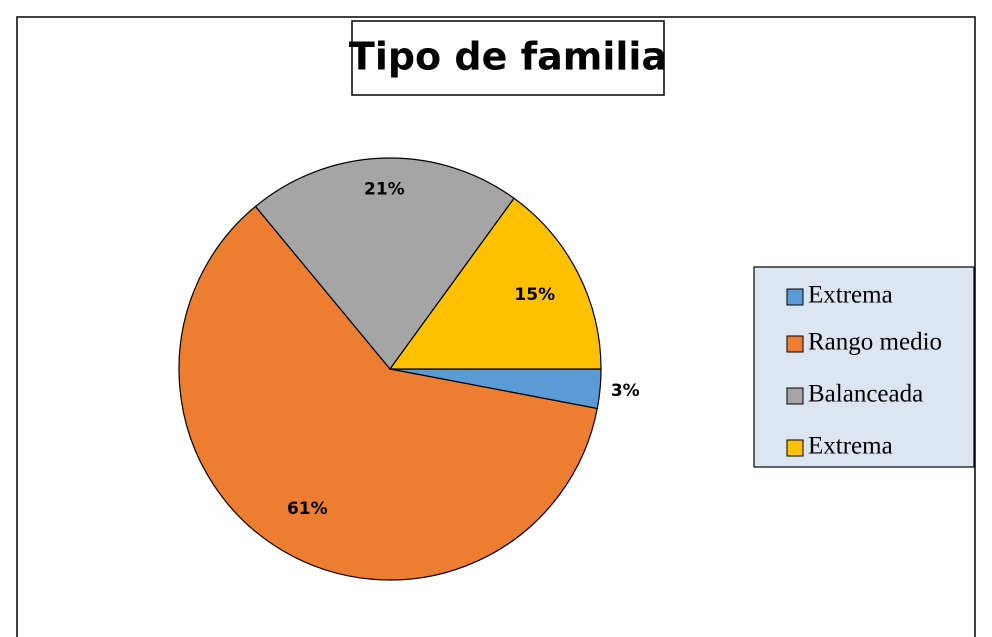 Image resolution: width=992 pixels, height=637 pixels. Describe the element at coordinates (307, 509) in the screenshot. I see `data-label: 61%` at that location.